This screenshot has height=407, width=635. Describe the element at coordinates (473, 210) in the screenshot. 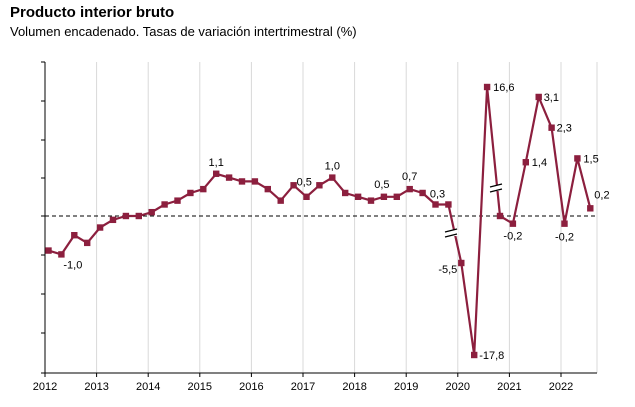

I see `axis-breaks` at that location.